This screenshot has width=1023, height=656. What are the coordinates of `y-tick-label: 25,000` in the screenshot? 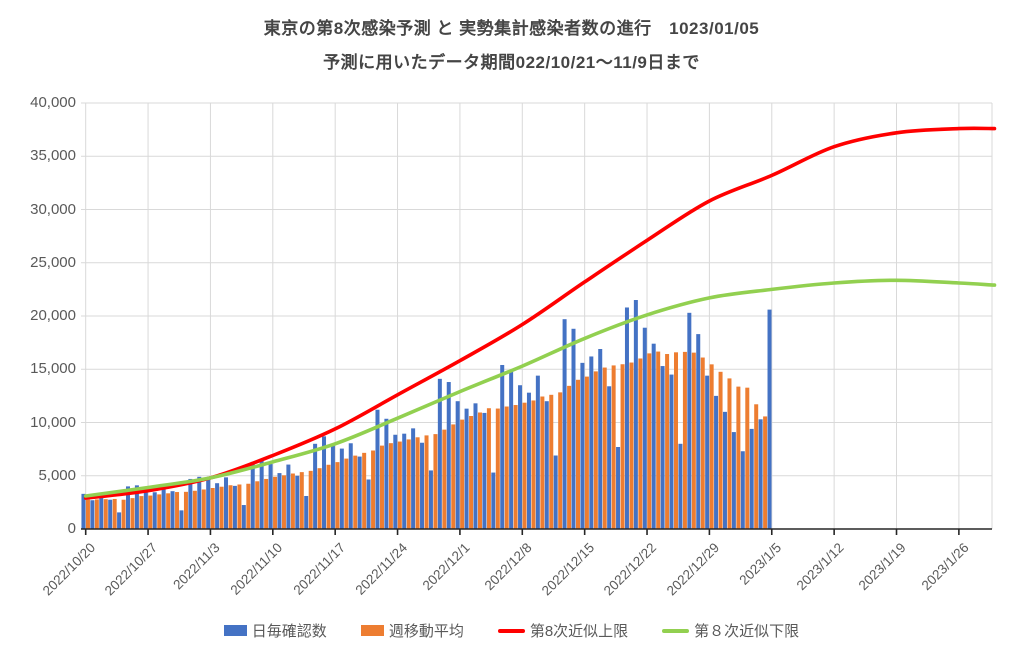 It's located at (53, 262).